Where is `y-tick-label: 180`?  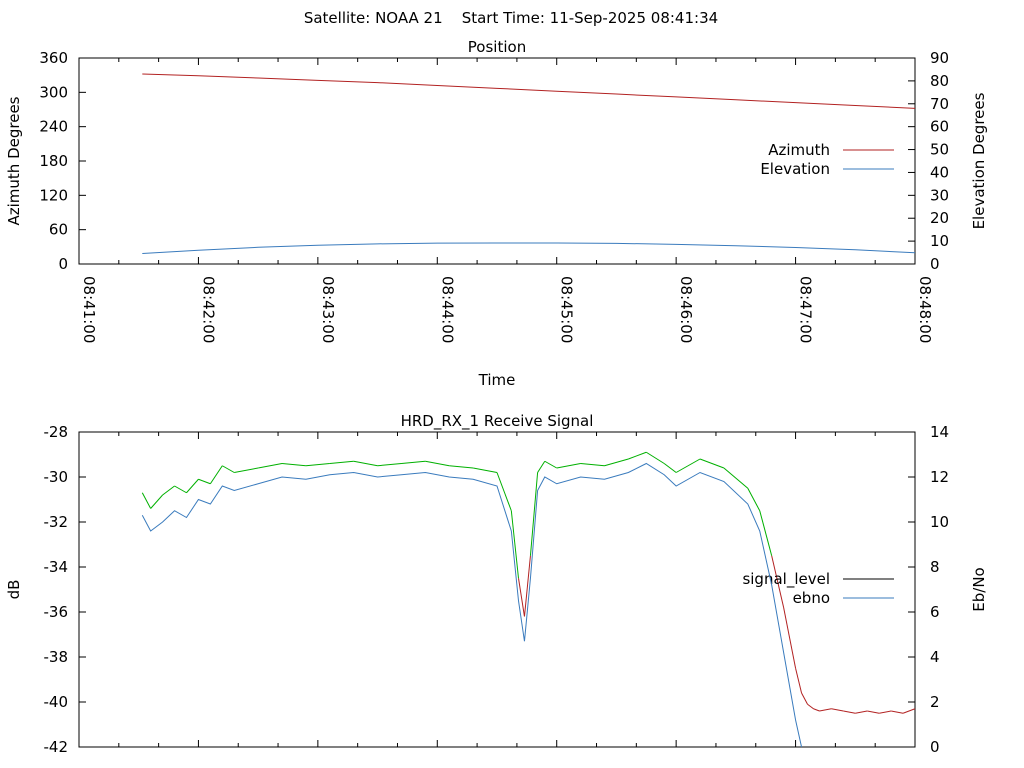 y-tick-label: 180 is located at coordinates (53, 161).